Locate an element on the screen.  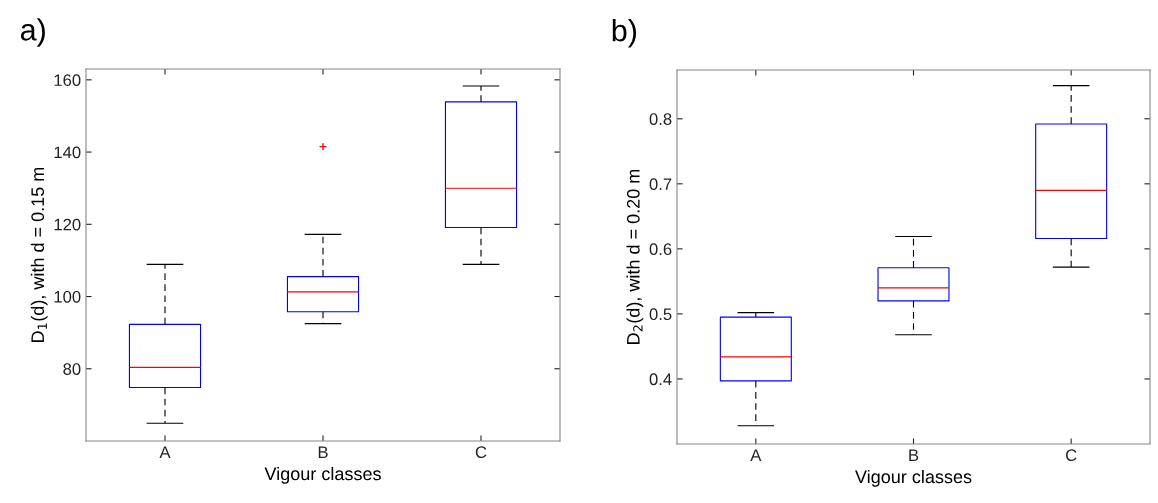
y-axis-title: D$_{1}$(d), with d = 0.15 m is located at coordinates (39, 254).